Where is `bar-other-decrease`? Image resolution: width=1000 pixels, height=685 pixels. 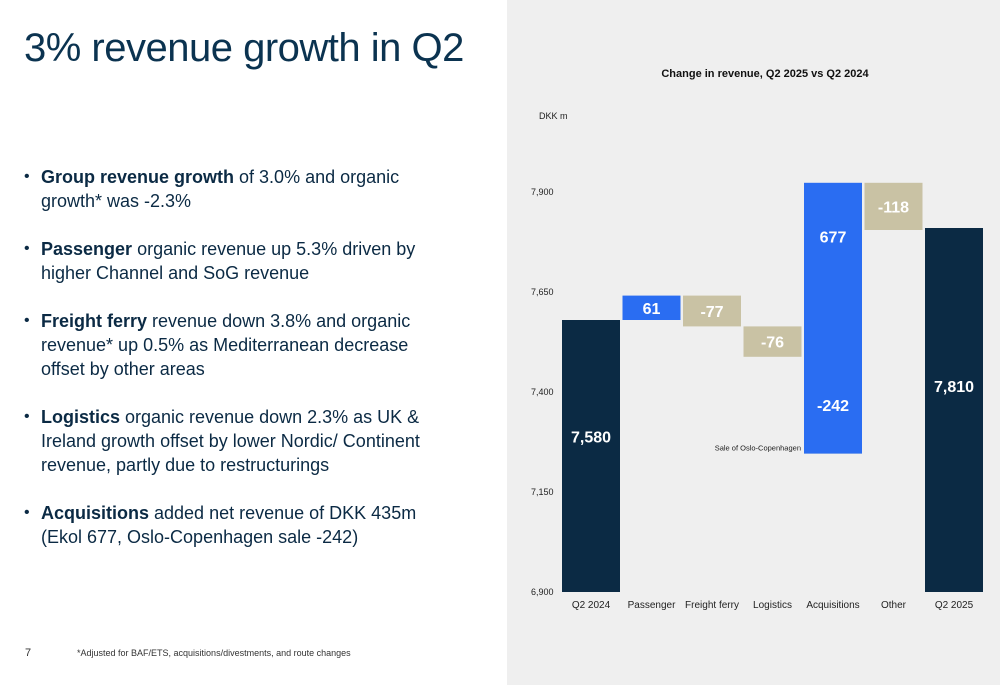
bar-other-decrease is located at coordinates (893, 206).